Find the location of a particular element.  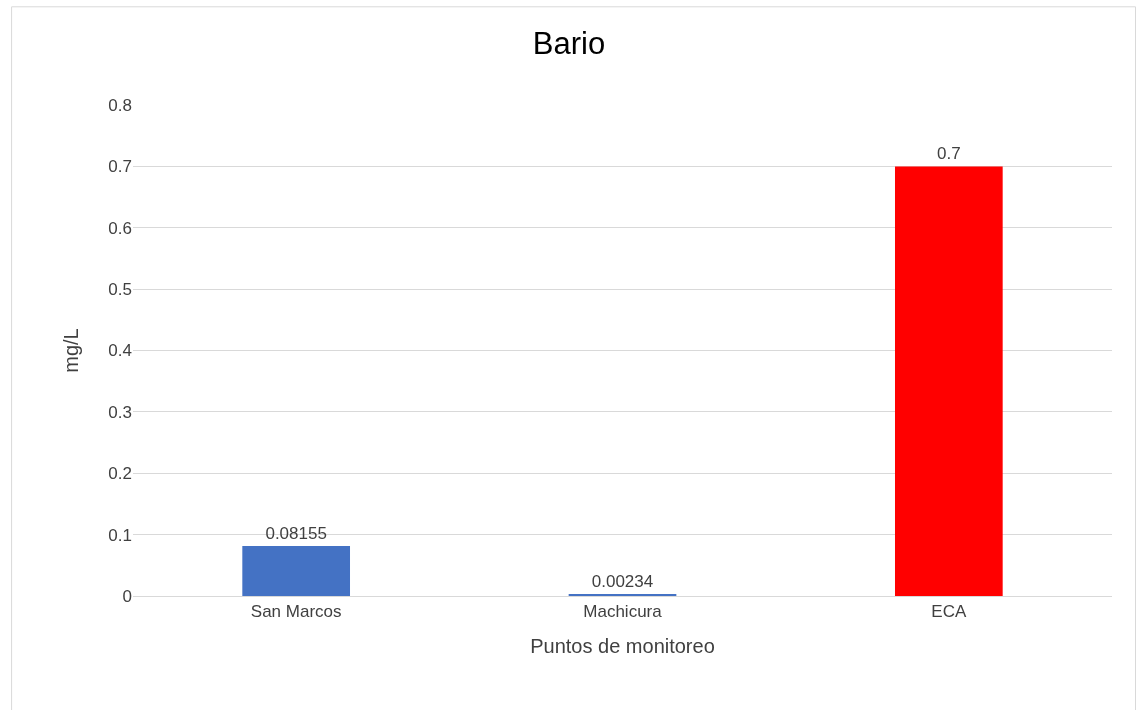

y-tick-label: 0.8 is located at coordinates (120, 105).